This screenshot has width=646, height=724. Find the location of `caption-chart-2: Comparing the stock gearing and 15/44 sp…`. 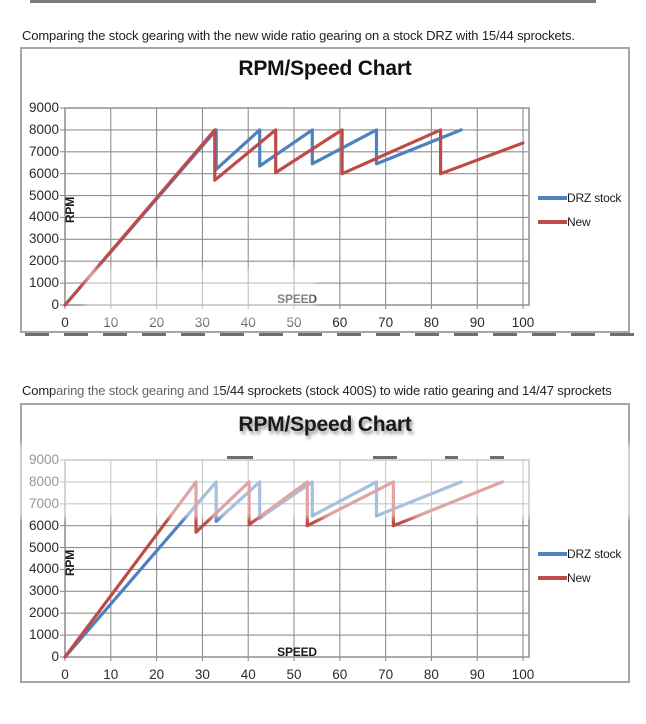

caption-chart-2: Comparing the stock gearing and 15/44 sp… is located at coordinates (317, 390).